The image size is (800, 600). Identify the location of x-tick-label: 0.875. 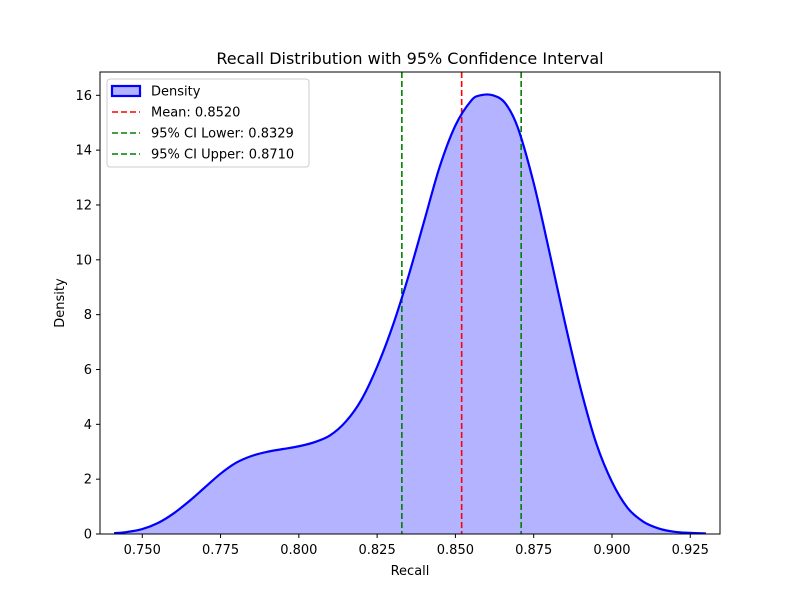
(533, 550).